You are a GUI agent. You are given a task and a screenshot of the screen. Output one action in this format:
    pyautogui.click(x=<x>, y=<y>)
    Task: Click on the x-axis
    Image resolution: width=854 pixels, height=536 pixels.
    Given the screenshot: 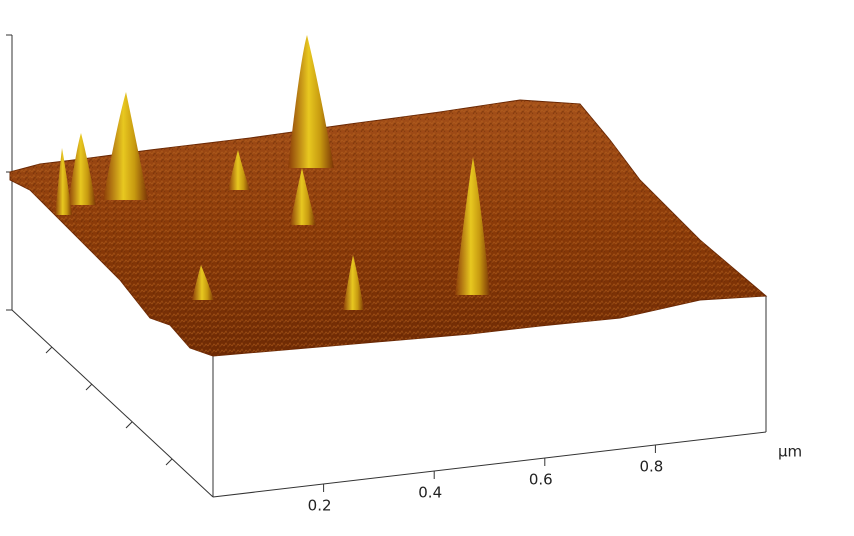 What is the action you would take?
    pyautogui.click(x=489, y=464)
    